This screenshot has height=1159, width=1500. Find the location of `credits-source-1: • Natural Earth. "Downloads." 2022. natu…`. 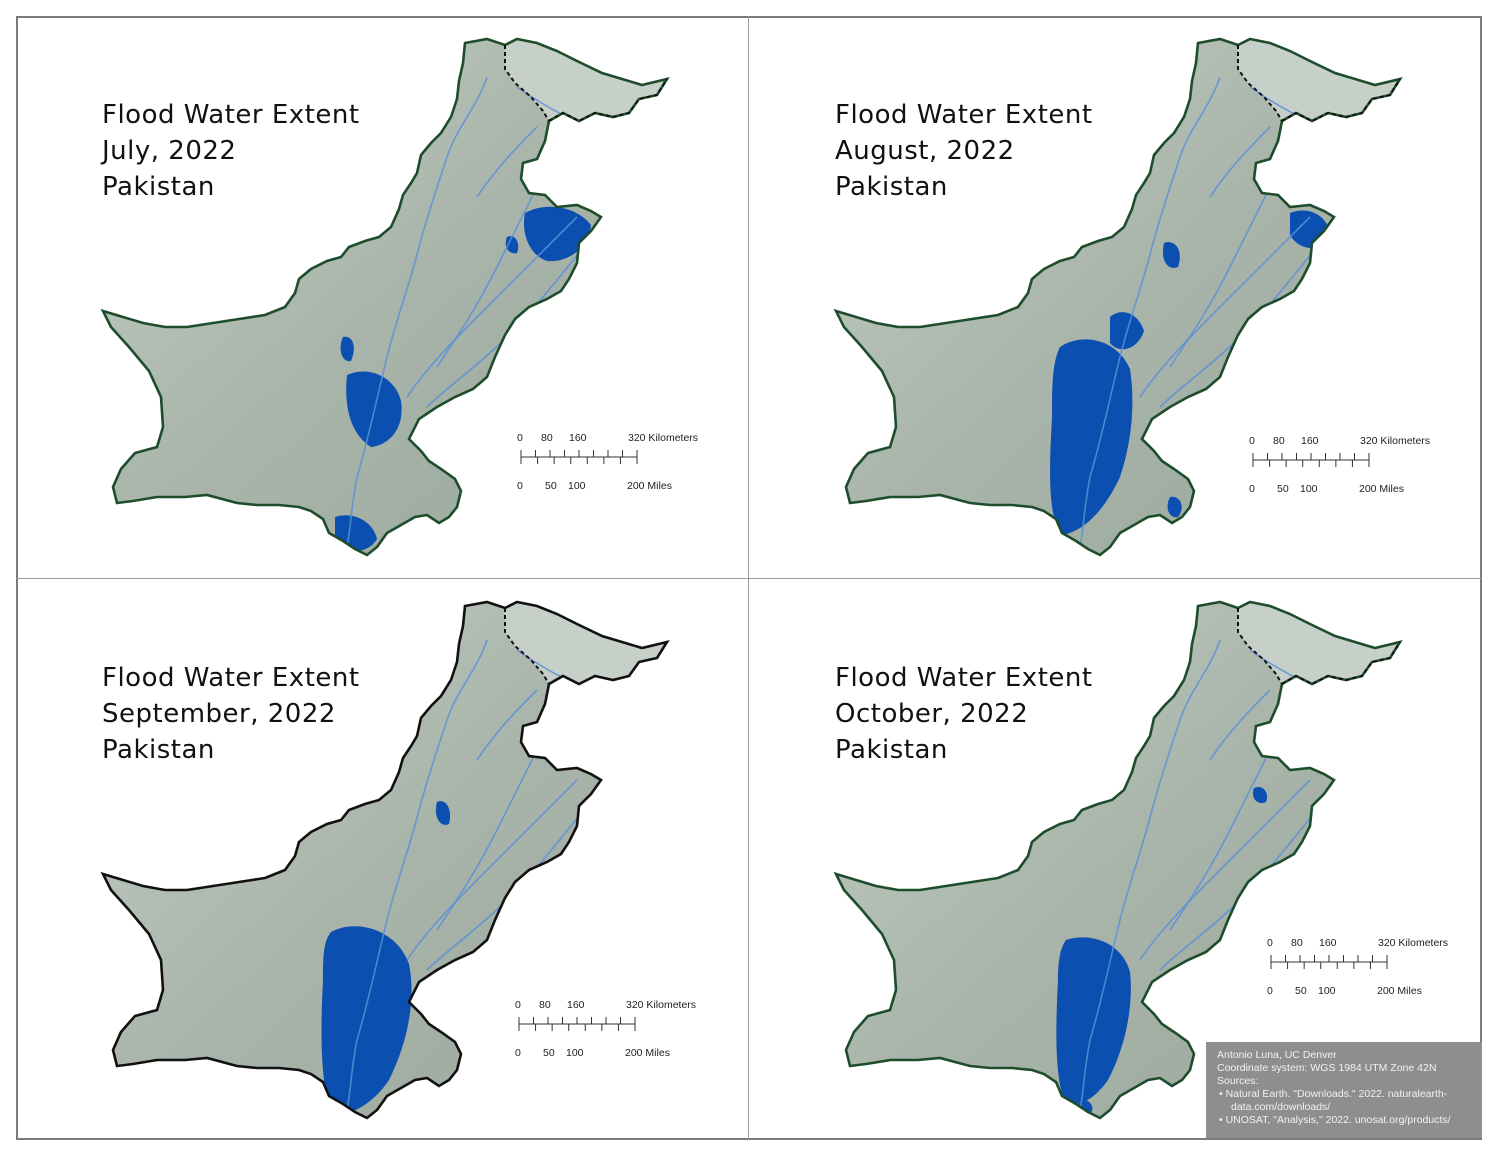

credits-source-1: • Natural Earth. "Downloads." 2022. natu… is located at coordinates (1333, 1094).